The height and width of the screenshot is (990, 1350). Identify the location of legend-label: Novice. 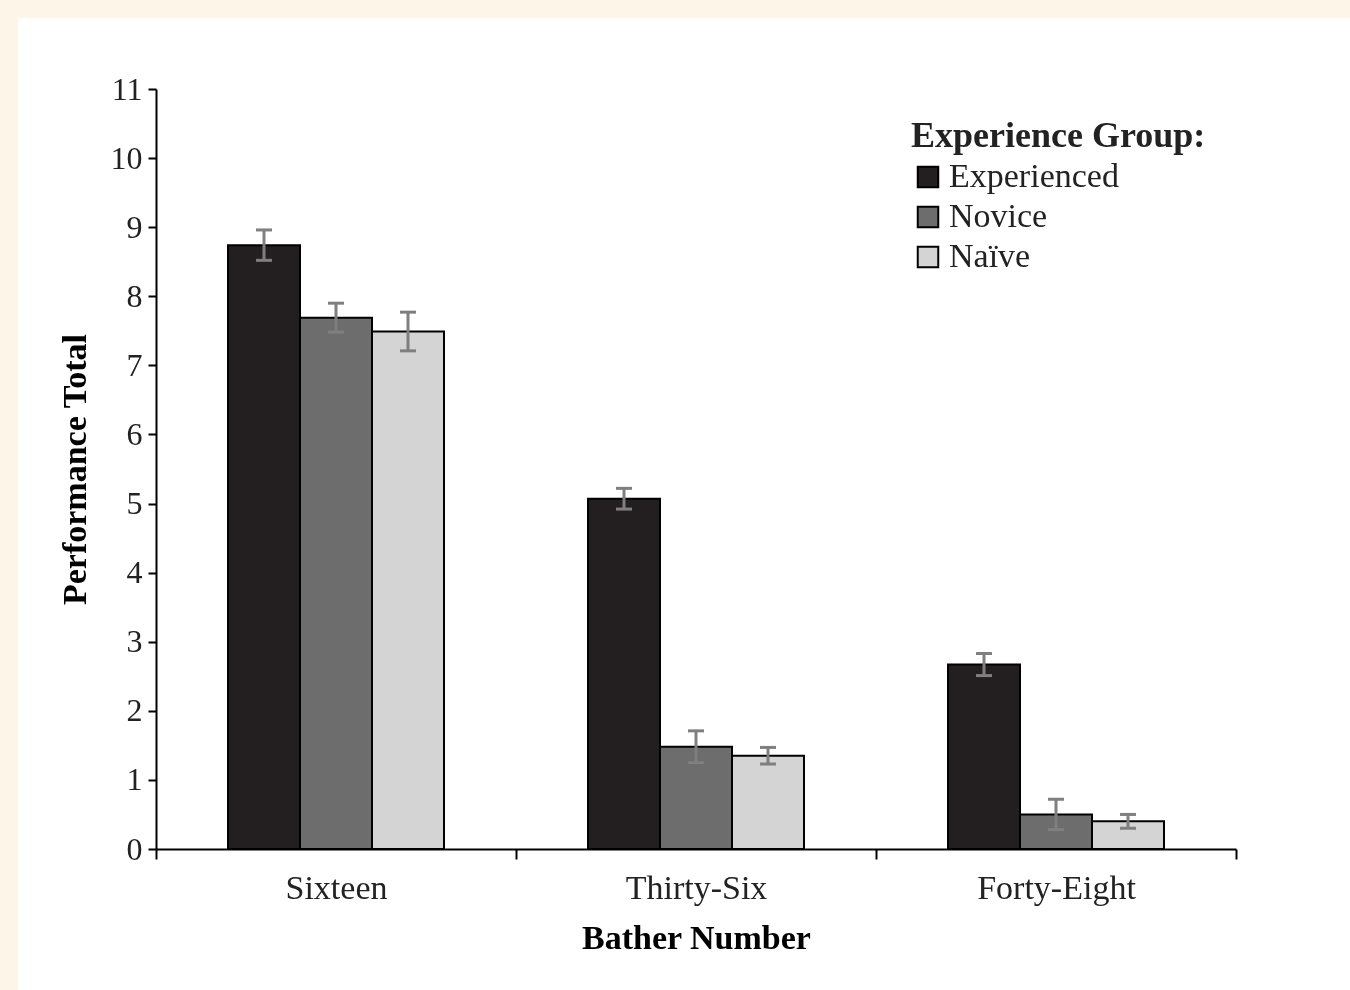
(998, 215).